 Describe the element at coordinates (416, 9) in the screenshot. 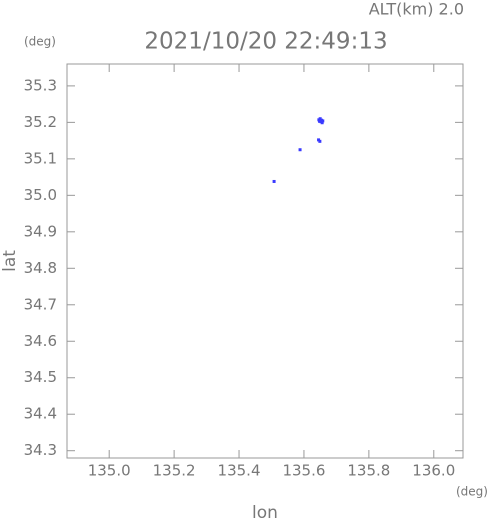

I see `altitude-label: ALT(km) 2.0` at that location.